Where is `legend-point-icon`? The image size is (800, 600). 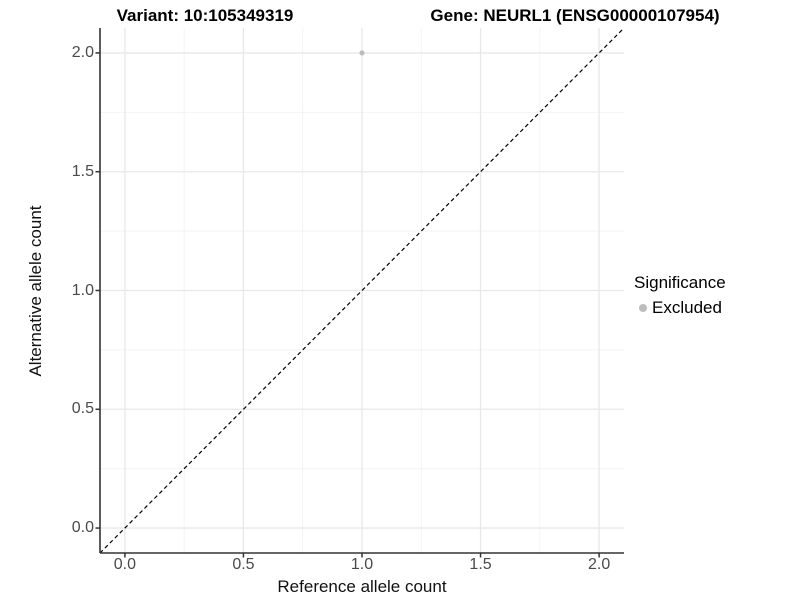 legend-point-icon is located at coordinates (643, 308).